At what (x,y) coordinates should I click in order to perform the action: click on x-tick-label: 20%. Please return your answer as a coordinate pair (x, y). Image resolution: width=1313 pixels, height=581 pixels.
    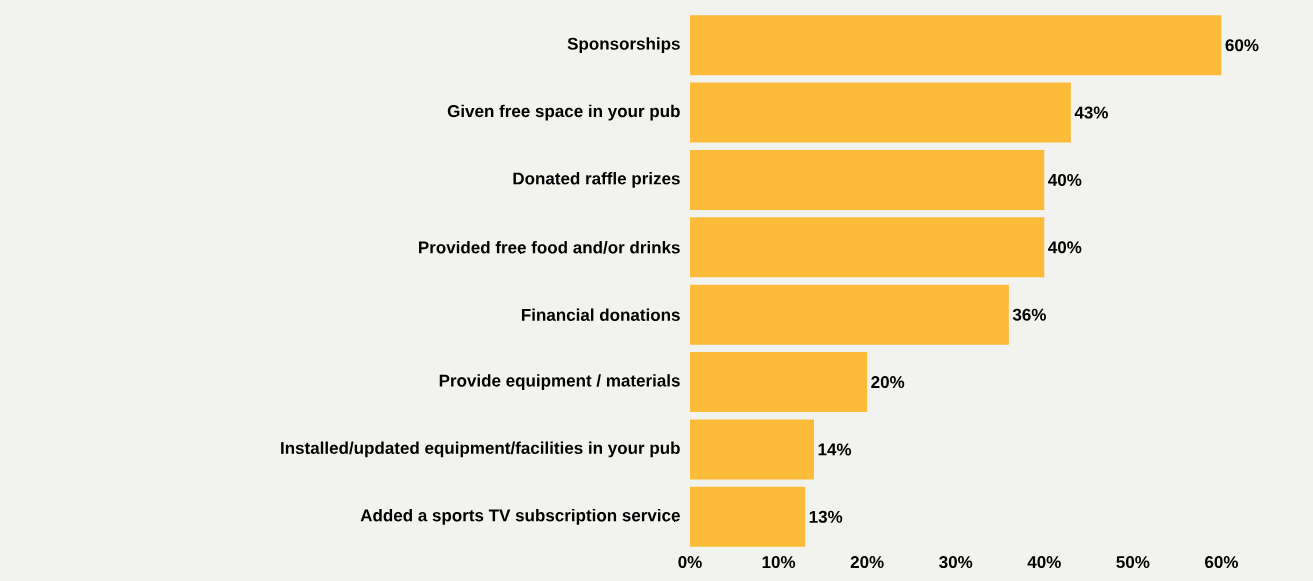
    Looking at the image, I should click on (867, 562).